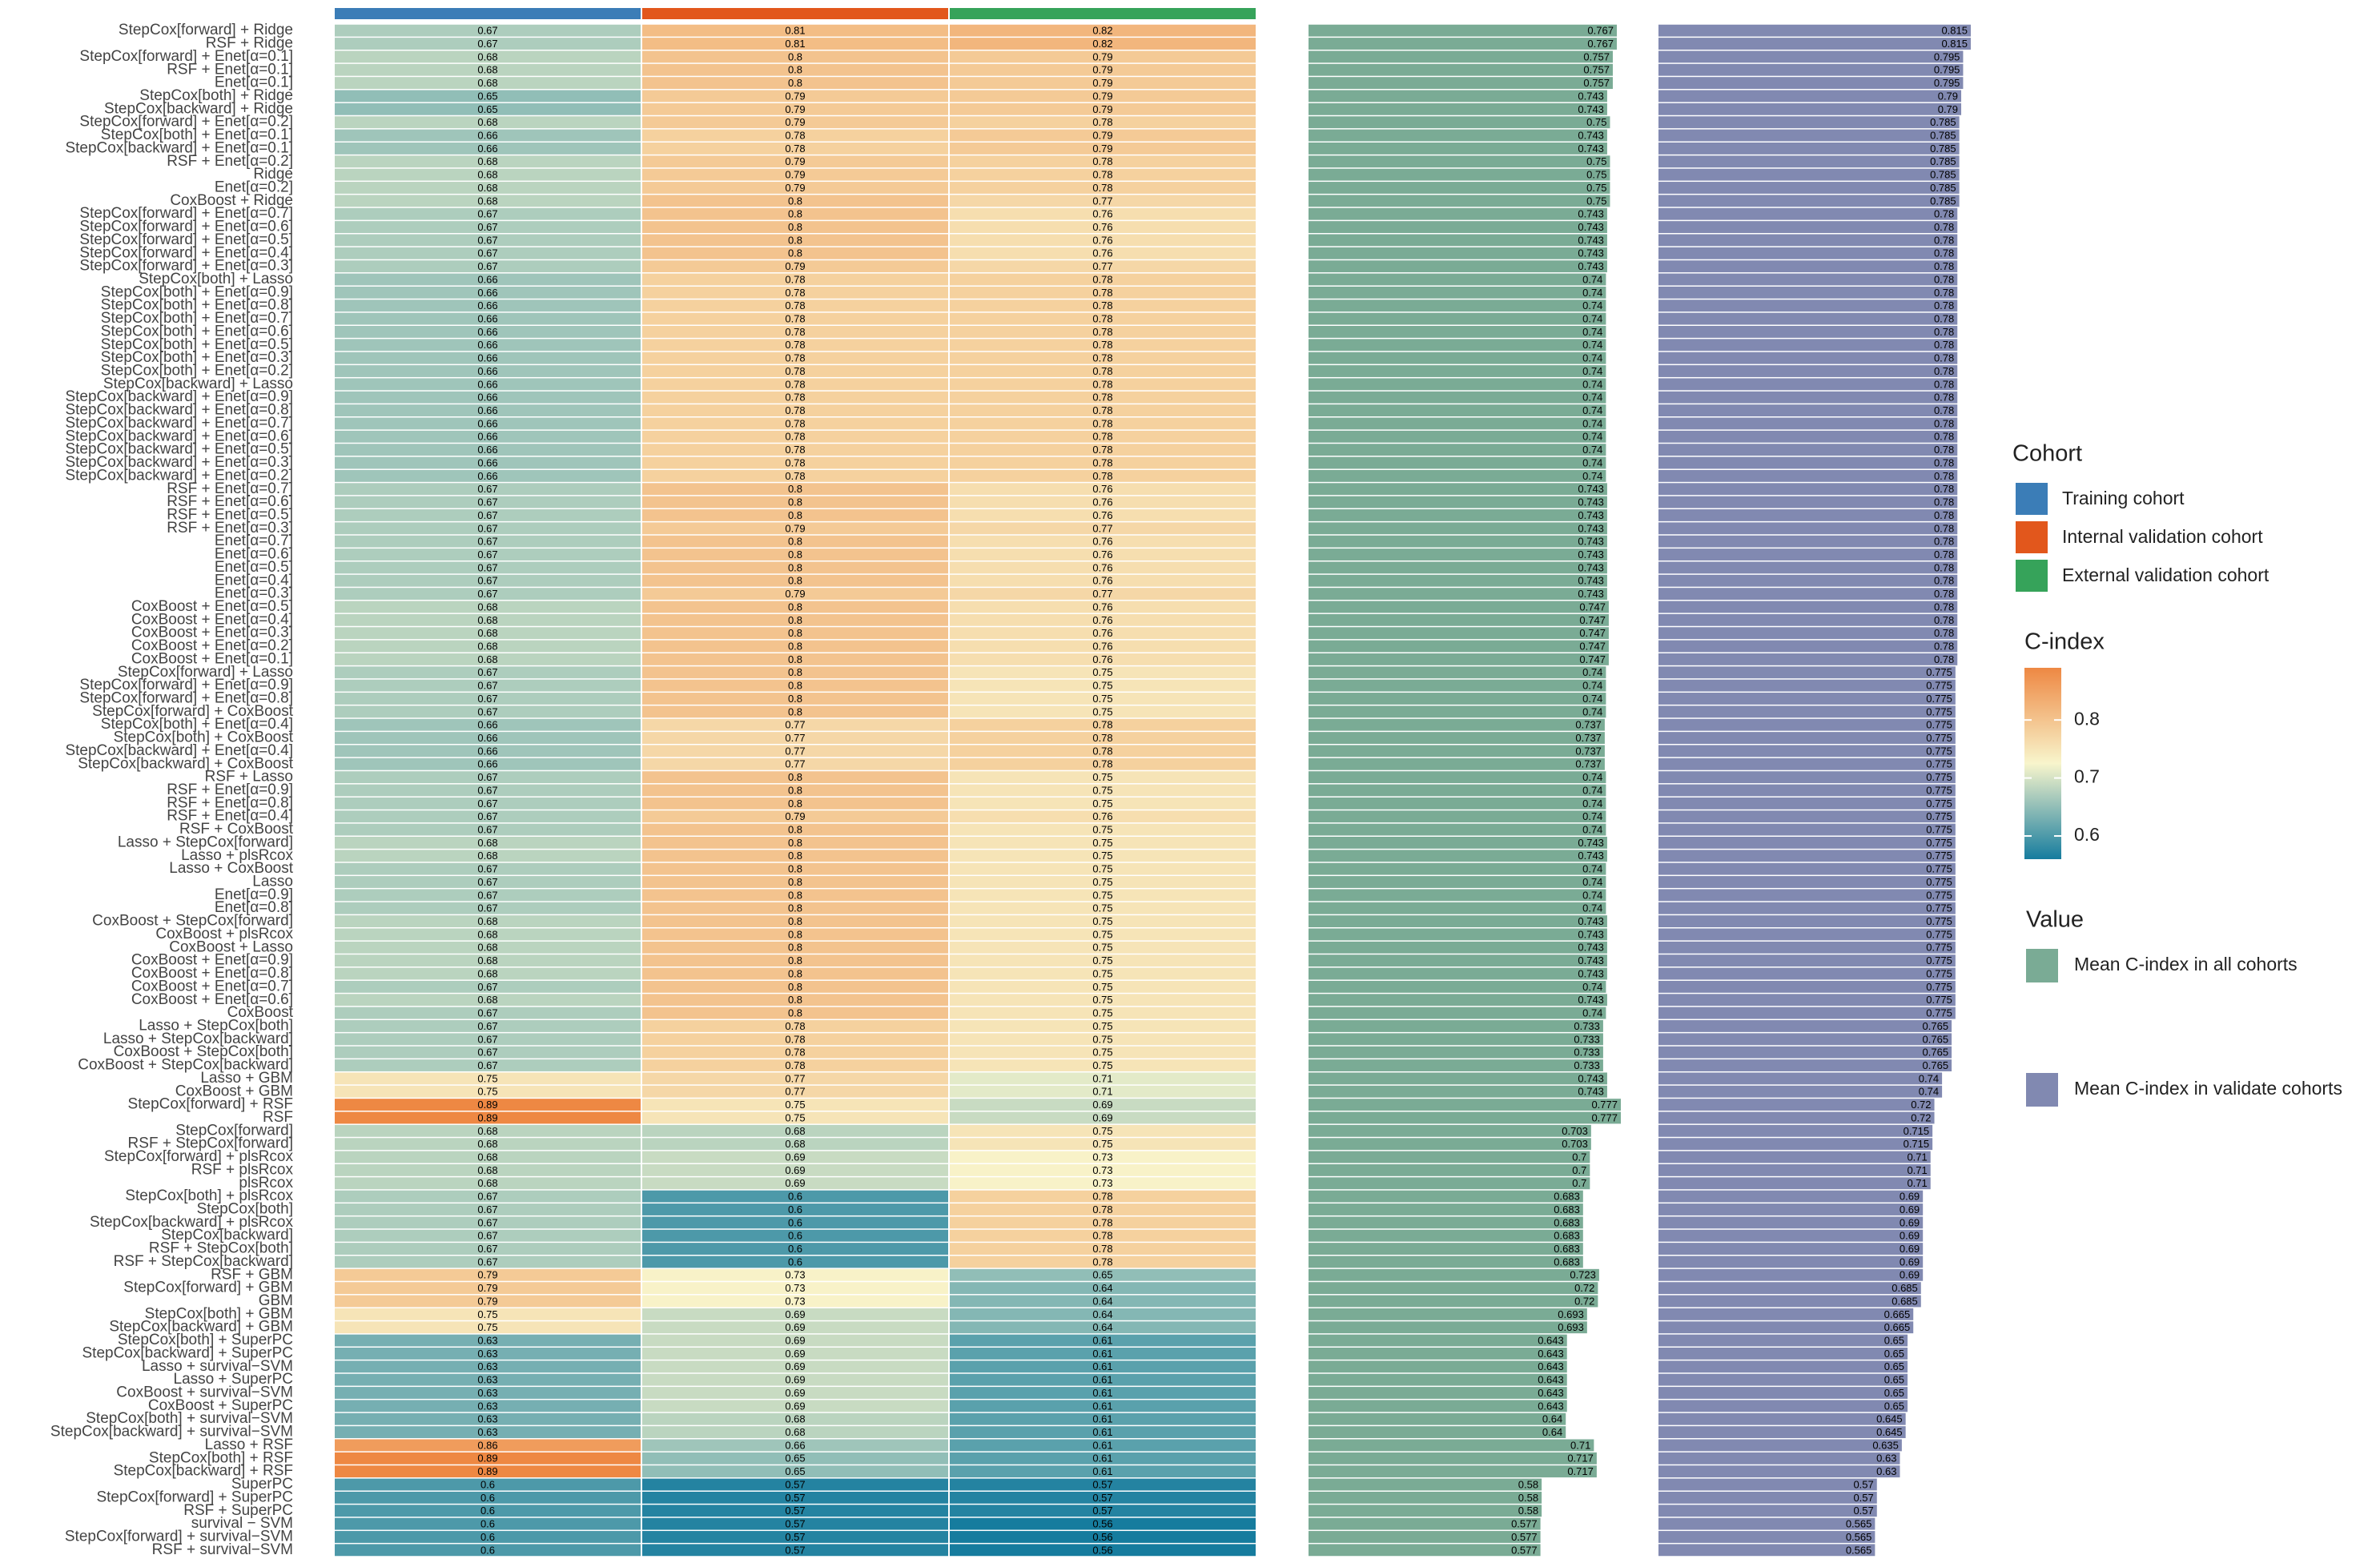 The width and height of the screenshot is (2380, 1563). I want to click on bar-label: 0.643, so click(1551, 1366).